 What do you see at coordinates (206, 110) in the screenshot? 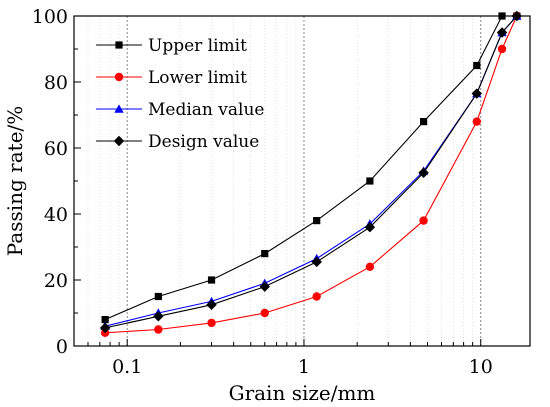
I see `legend-label: Median value` at bounding box center [206, 110].